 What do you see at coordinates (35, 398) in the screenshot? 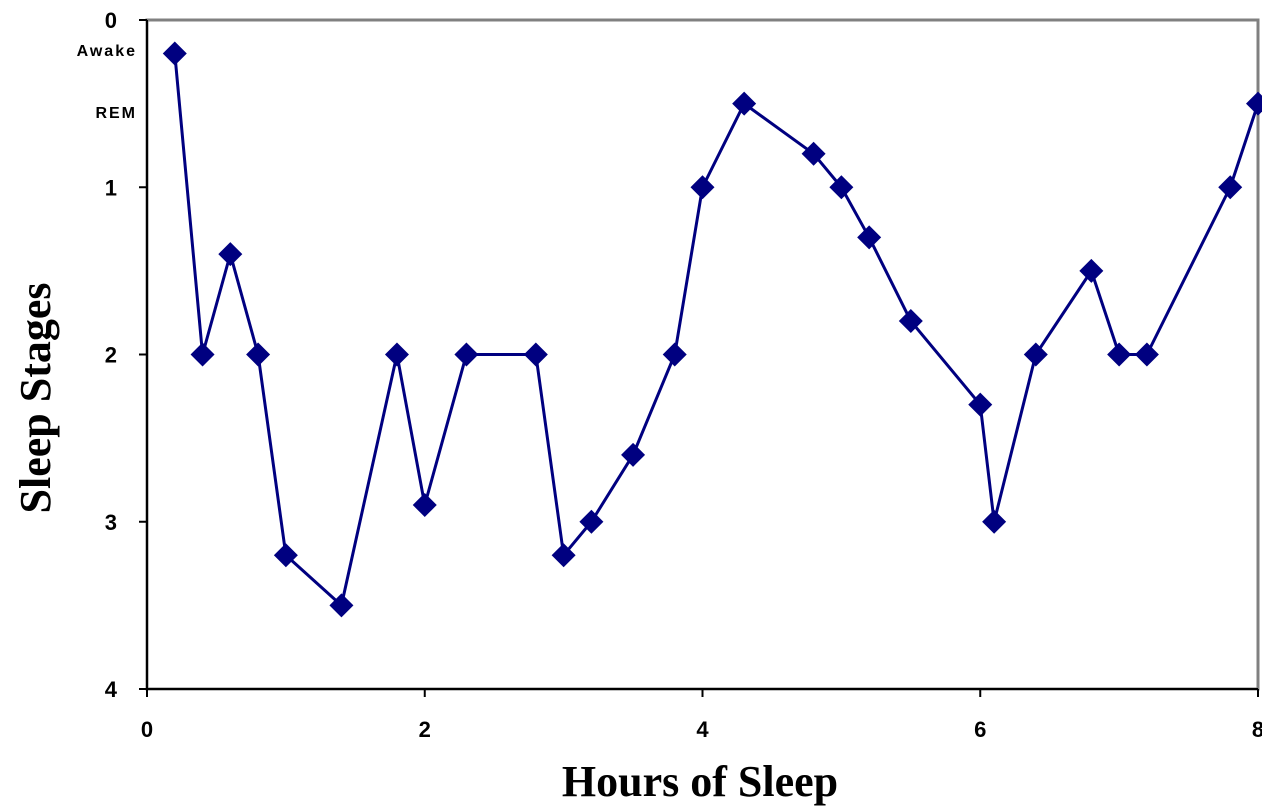
I see `y-axis-title: Sleep Stages` at bounding box center [35, 398].